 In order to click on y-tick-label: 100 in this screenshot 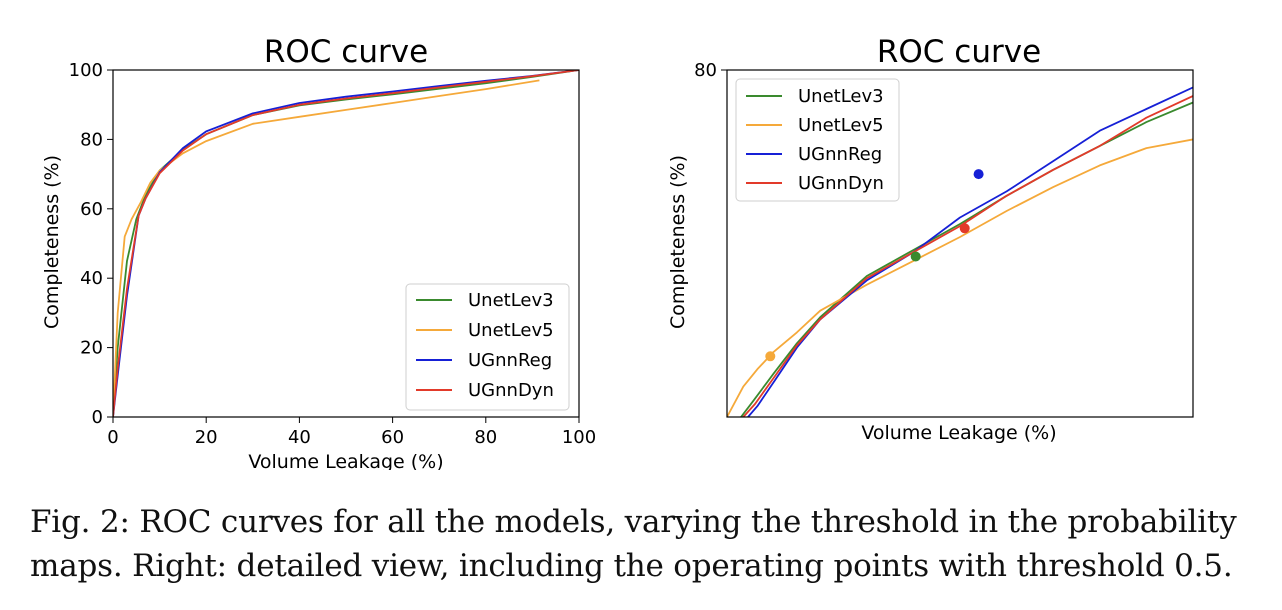, I will do `click(86, 70)`.